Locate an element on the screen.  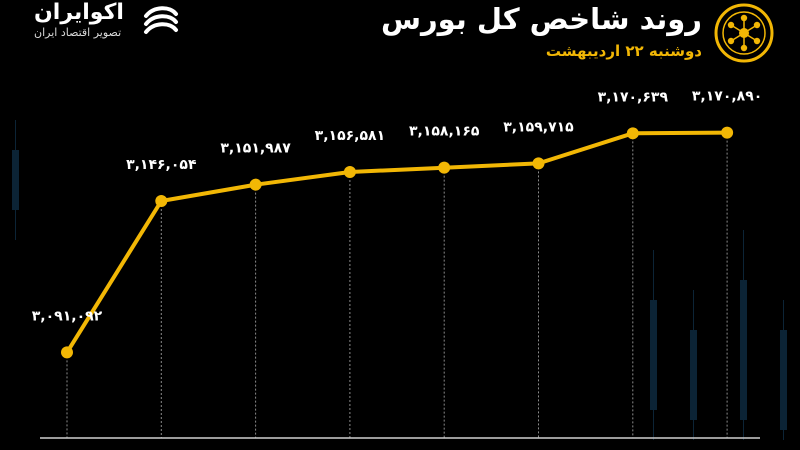
page-title: روند شاخص کل بورس is located at coordinates (541, 19).